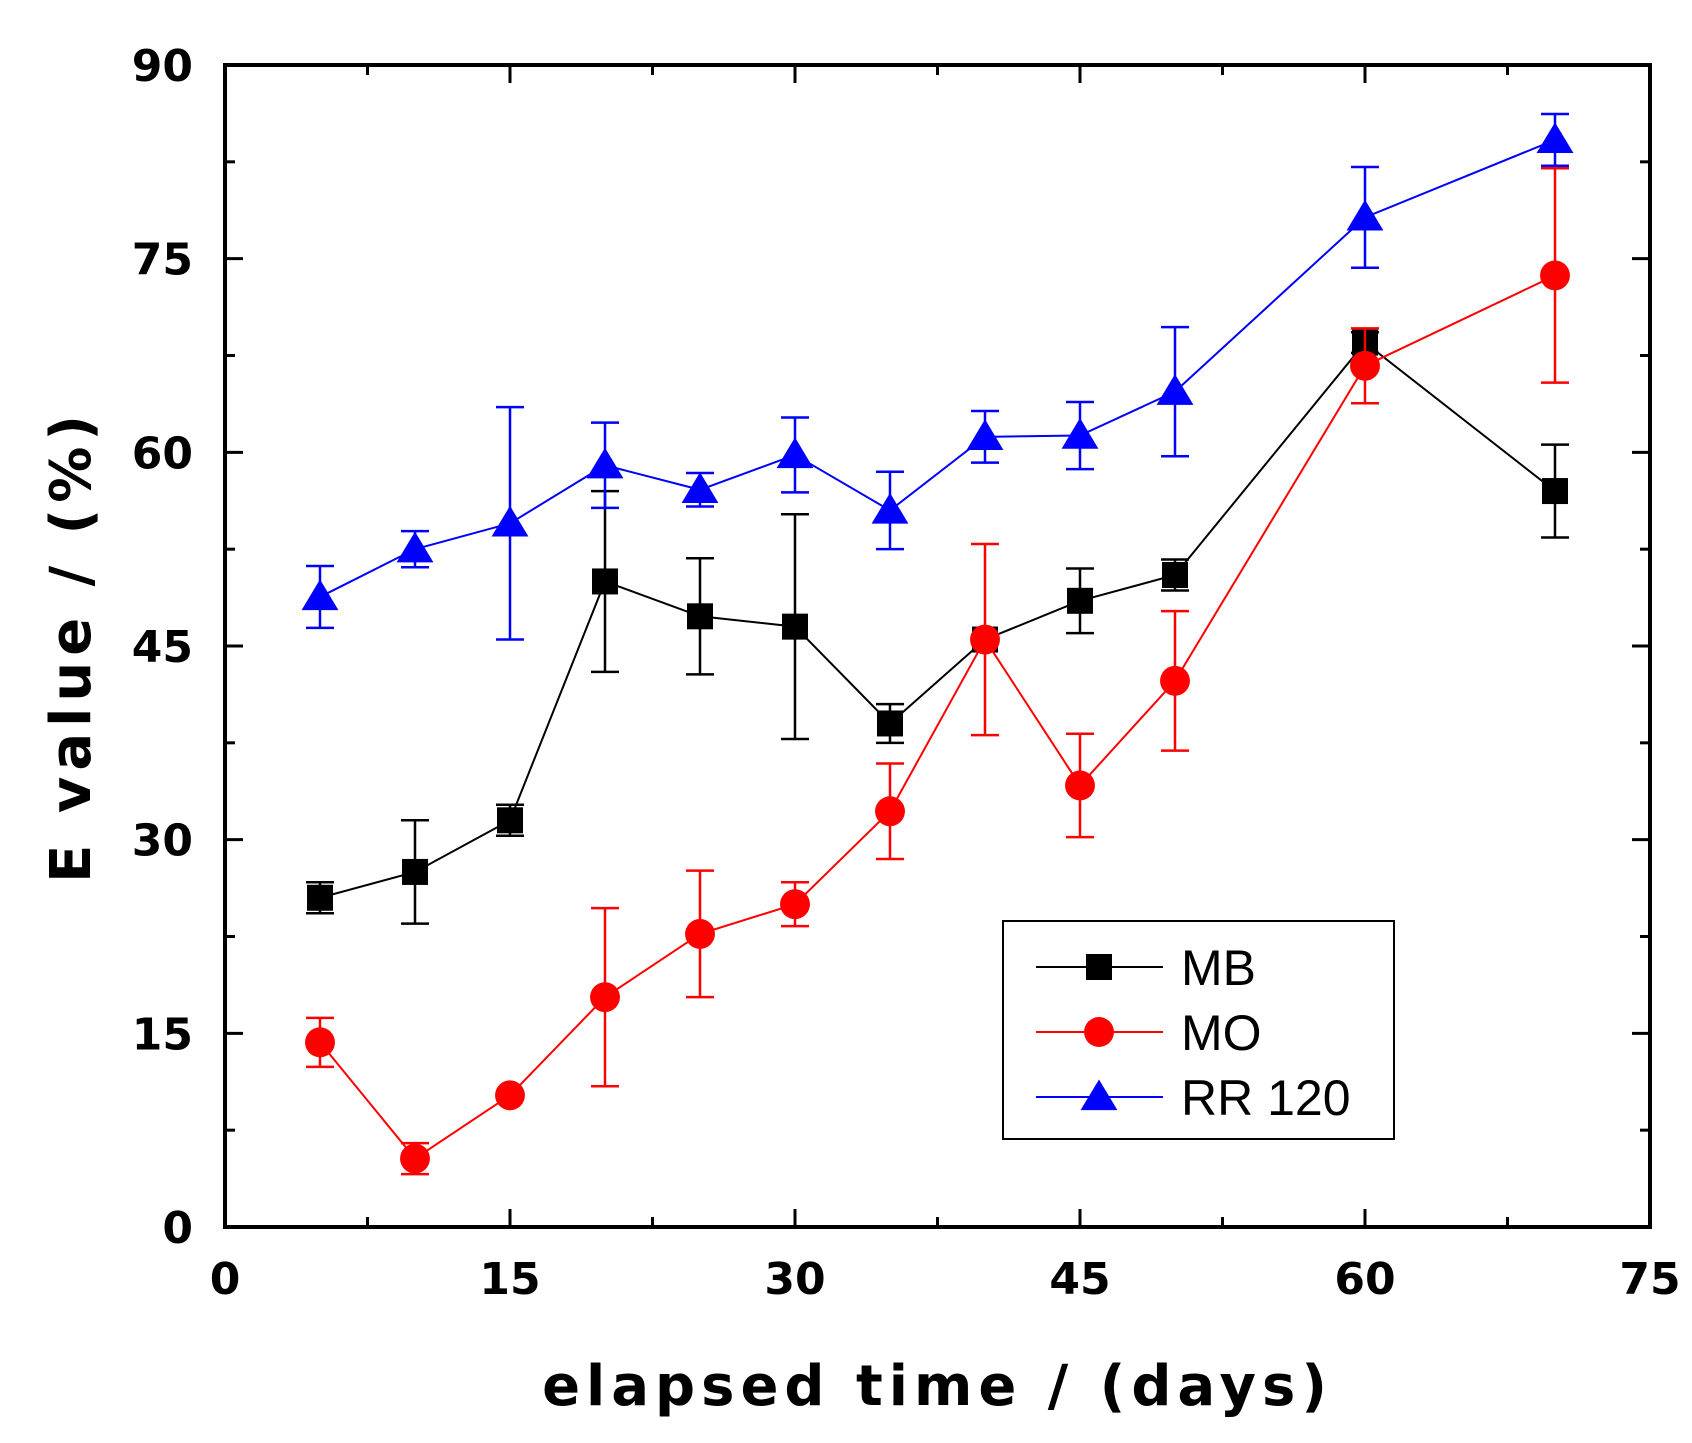  I want to click on legend-box, so click(1198, 1030).